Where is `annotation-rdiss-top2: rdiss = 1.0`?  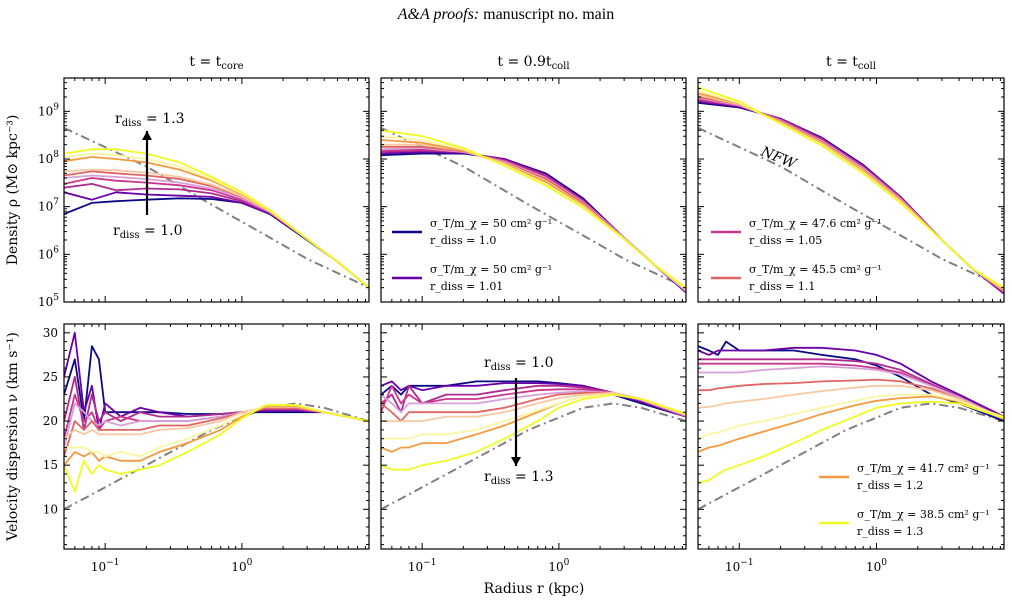
annotation-rdiss-top2: rdiss = 1.0 is located at coordinates (518, 364).